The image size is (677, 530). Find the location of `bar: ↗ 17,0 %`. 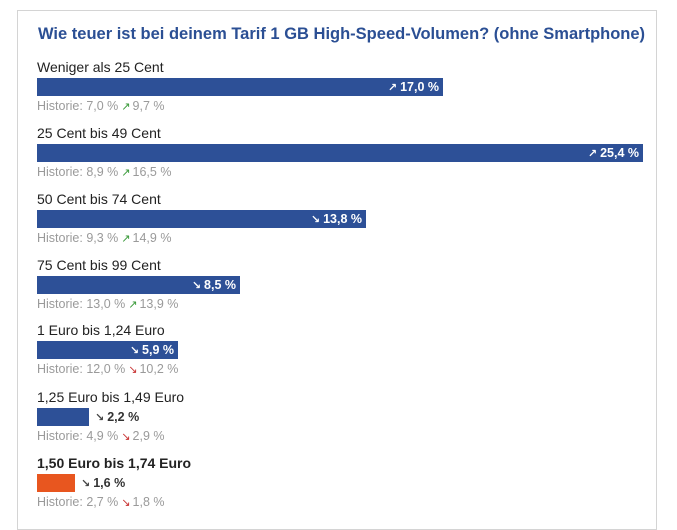

bar: ↗ 17,0 % is located at coordinates (240, 87).